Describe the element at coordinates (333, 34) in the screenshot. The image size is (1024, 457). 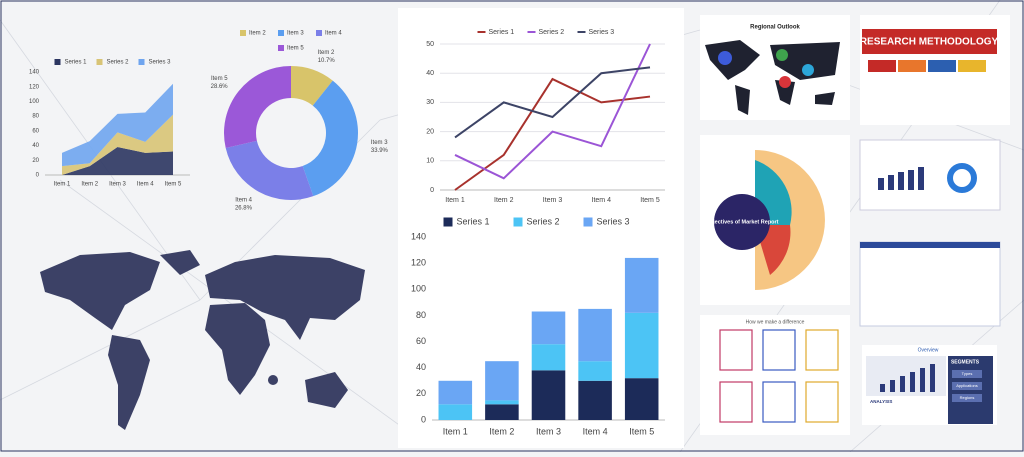
I see `legend-label: Item 4` at that location.